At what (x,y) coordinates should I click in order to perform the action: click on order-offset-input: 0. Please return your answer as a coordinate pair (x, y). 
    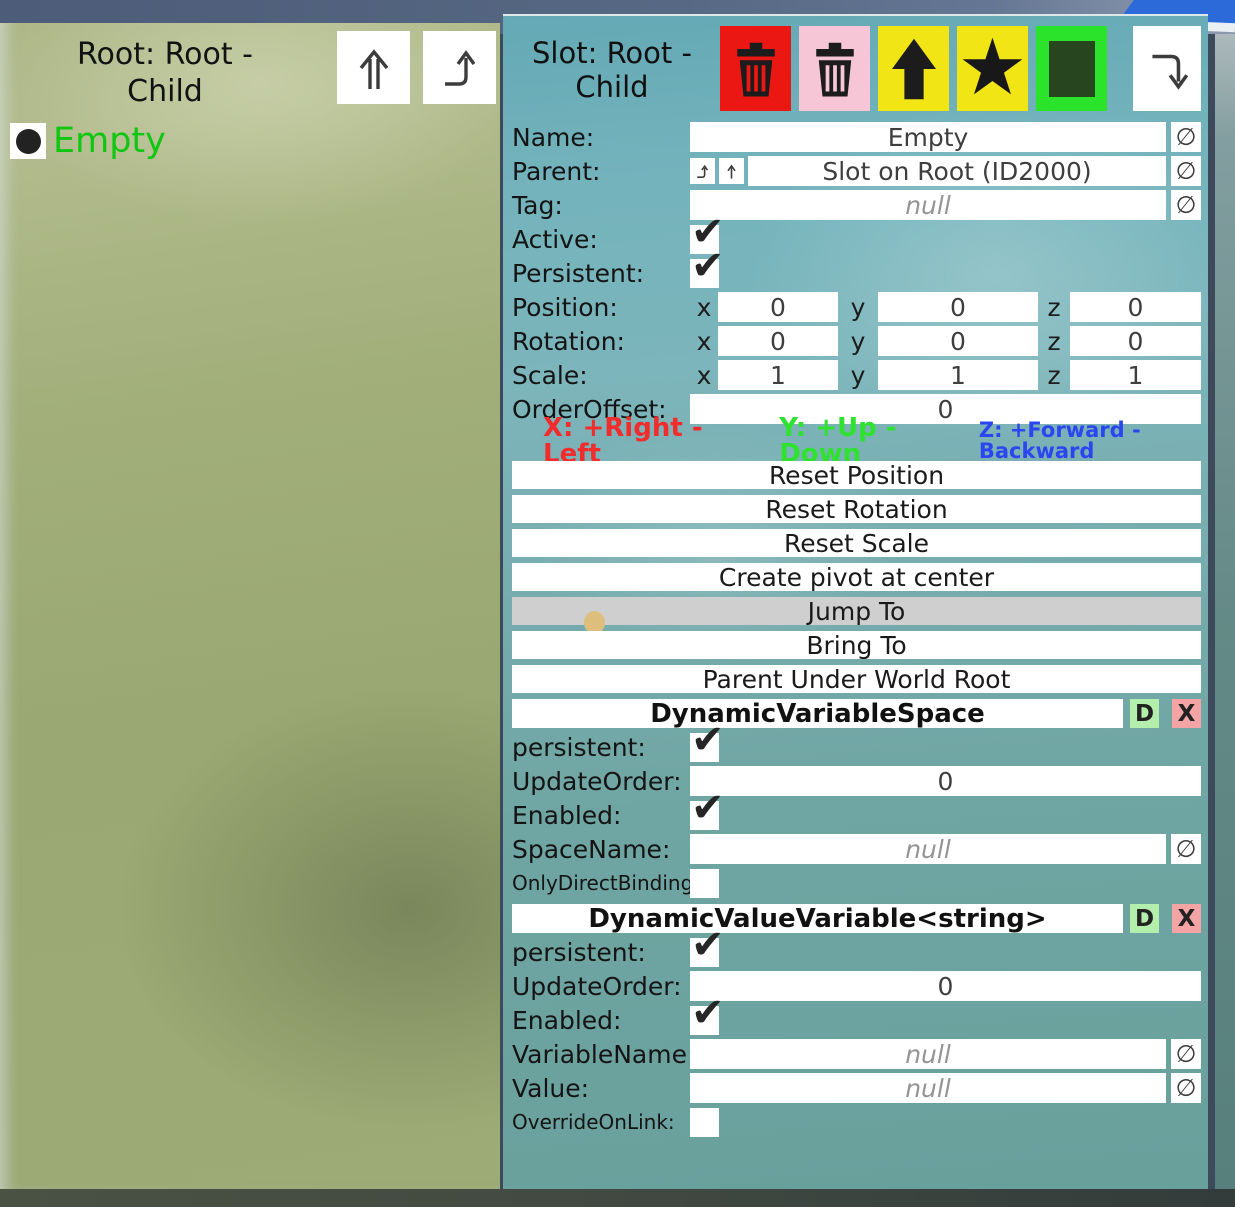
    Looking at the image, I should click on (945, 409).